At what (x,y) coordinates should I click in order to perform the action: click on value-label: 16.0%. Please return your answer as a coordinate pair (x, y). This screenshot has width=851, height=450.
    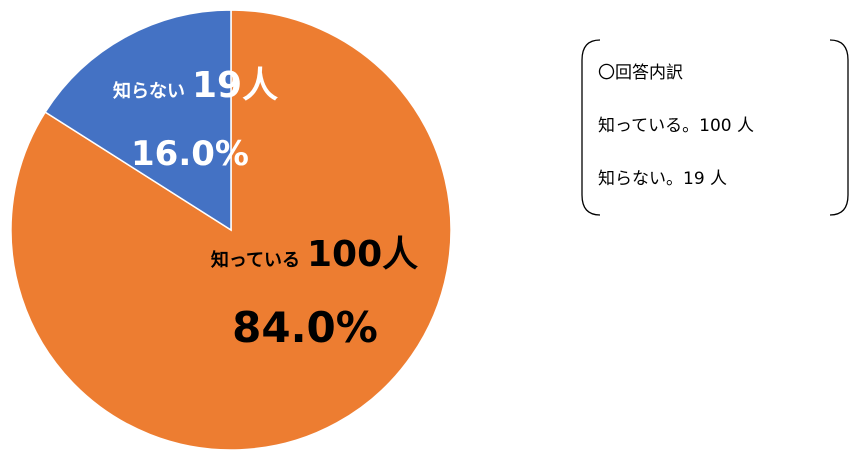
    Looking at the image, I should click on (190, 154).